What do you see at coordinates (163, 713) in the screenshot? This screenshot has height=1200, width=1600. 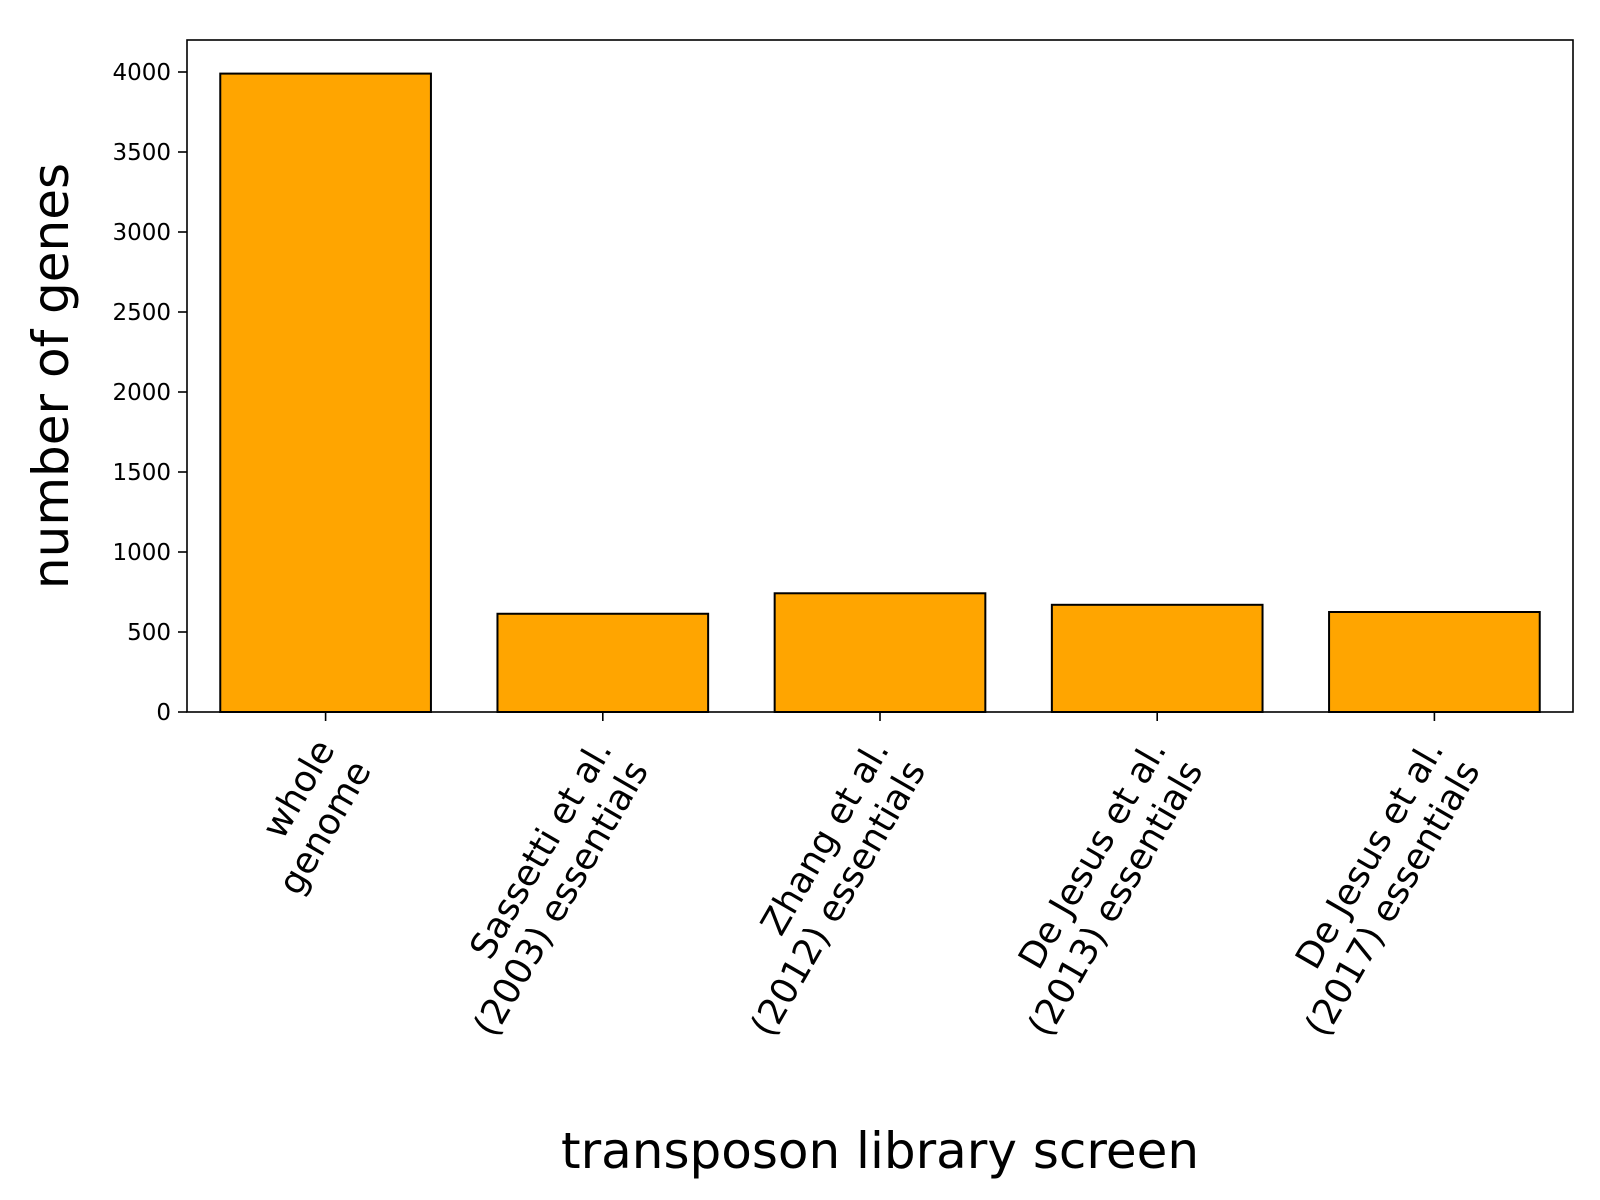 I see `y-tick-label-0: 0` at bounding box center [163, 713].